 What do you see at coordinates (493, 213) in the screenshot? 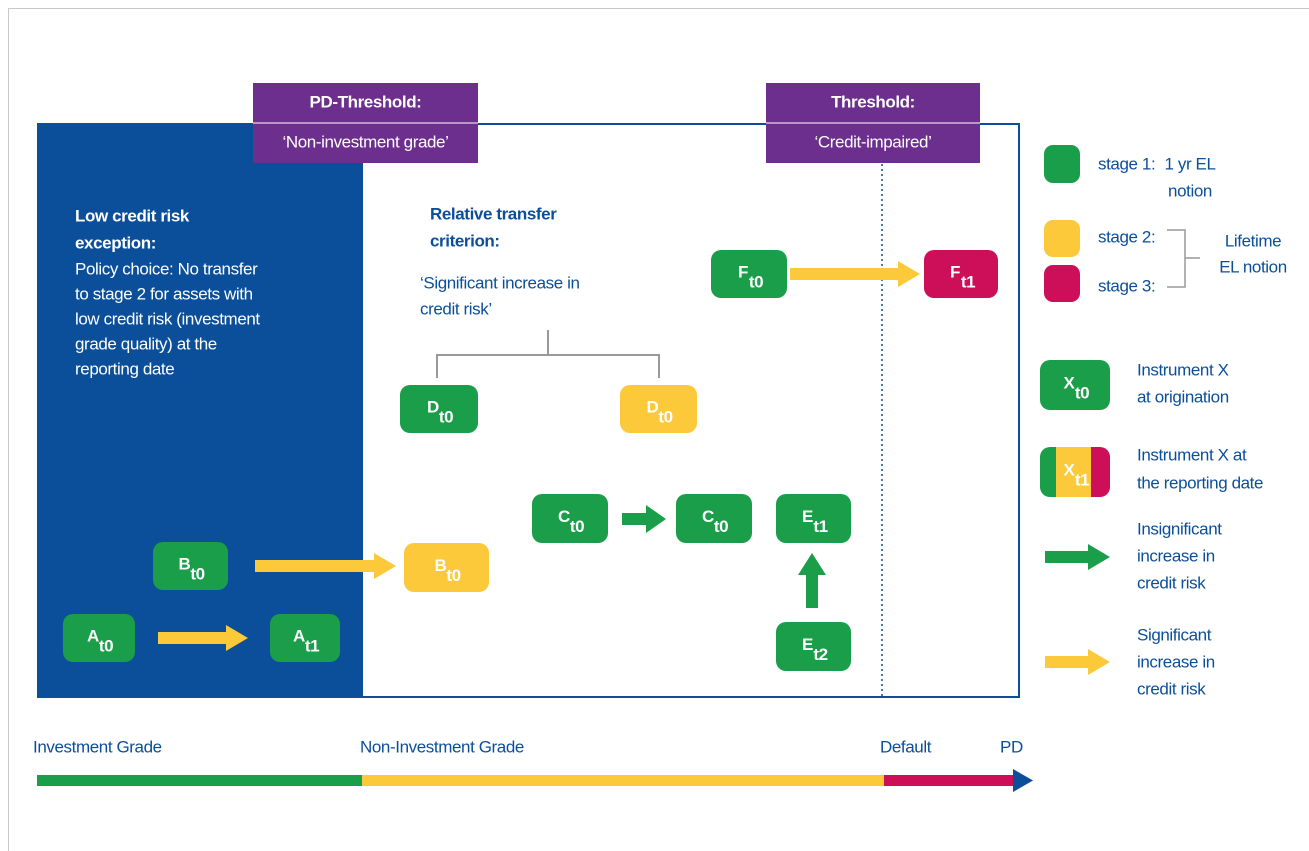
I see `section-title: Relative transfer` at bounding box center [493, 213].